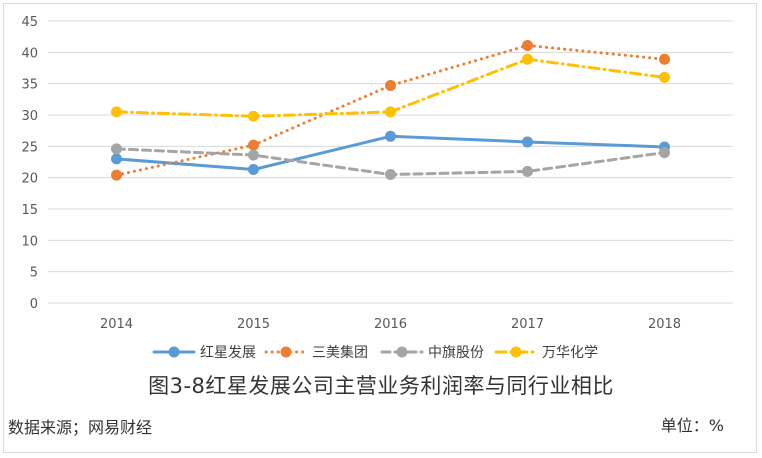 The width and height of the screenshot is (762, 458). Describe the element at coordinates (527, 324) in the screenshot. I see `x-tick-label: 2017` at that location.